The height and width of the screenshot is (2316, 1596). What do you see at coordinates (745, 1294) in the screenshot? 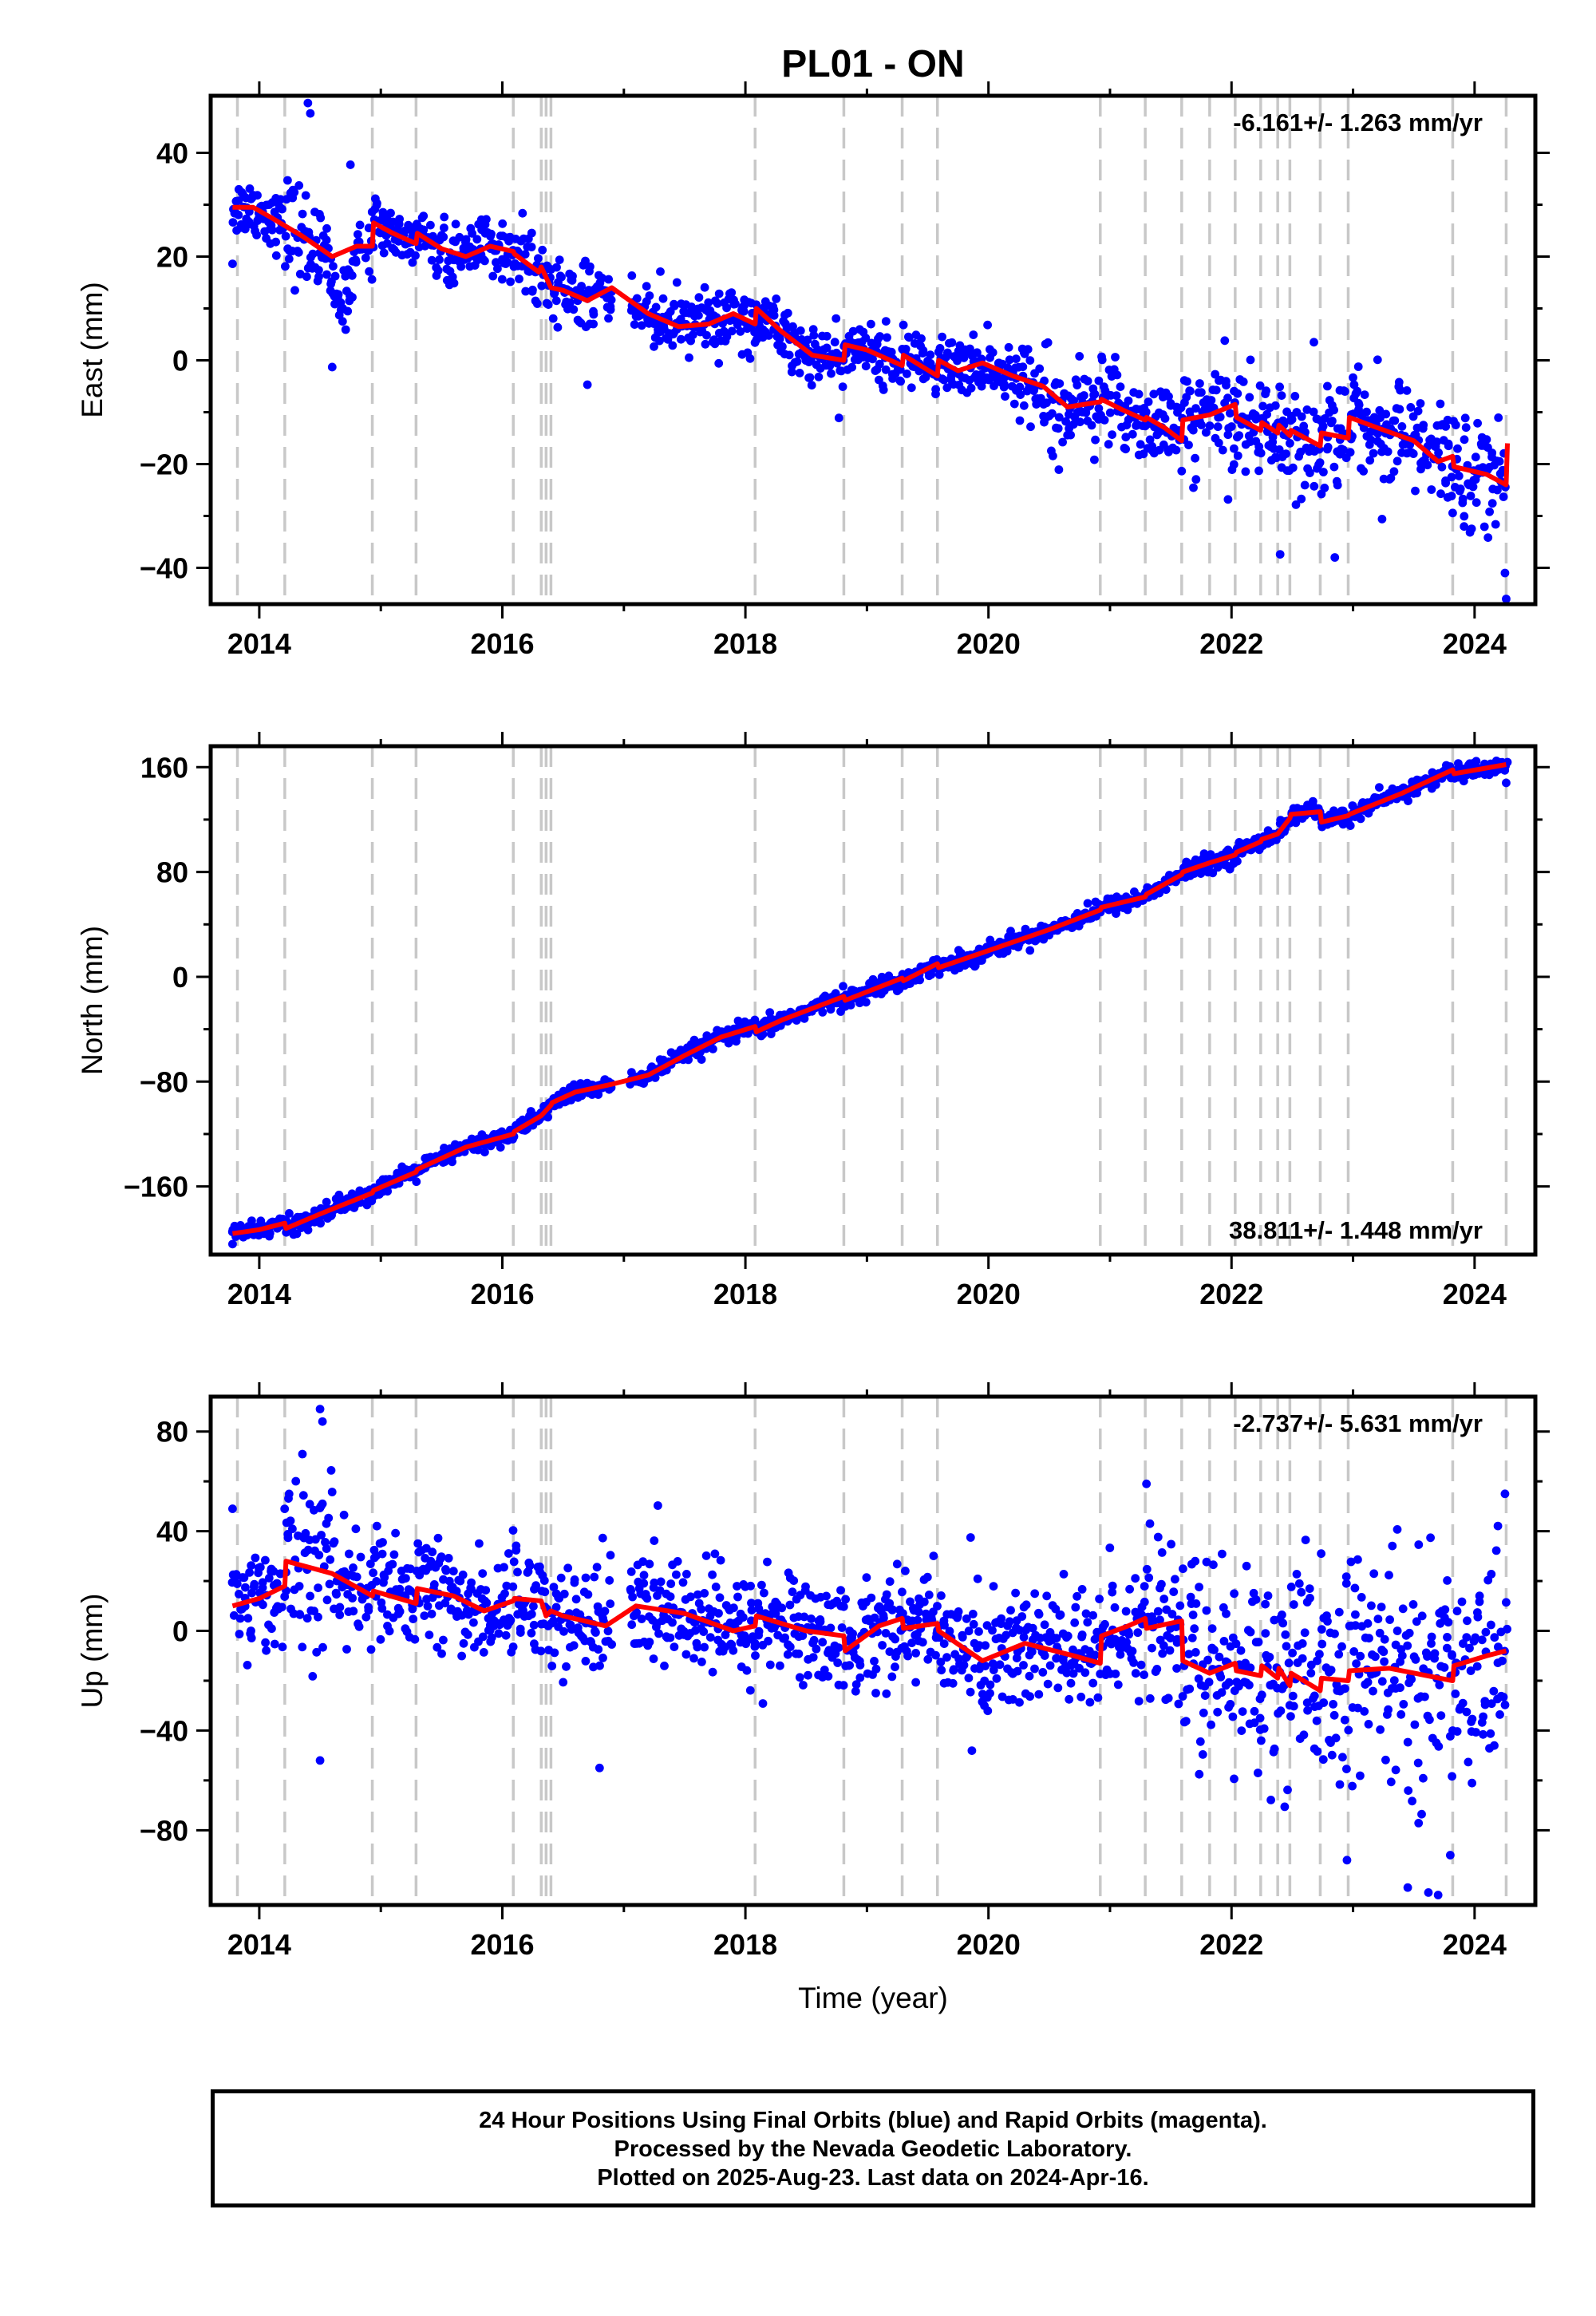
I see `x-tick-label: 2018` at bounding box center [745, 1294].